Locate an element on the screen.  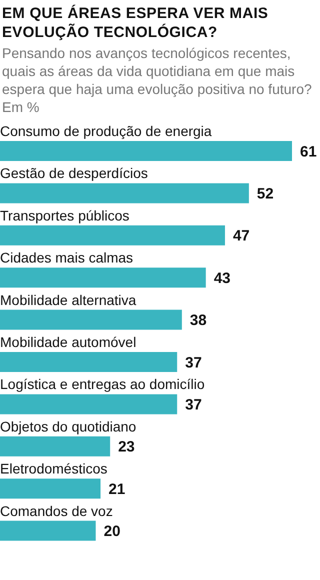
y-tick-label: Objetos do quotidiano is located at coordinates (68, 426).